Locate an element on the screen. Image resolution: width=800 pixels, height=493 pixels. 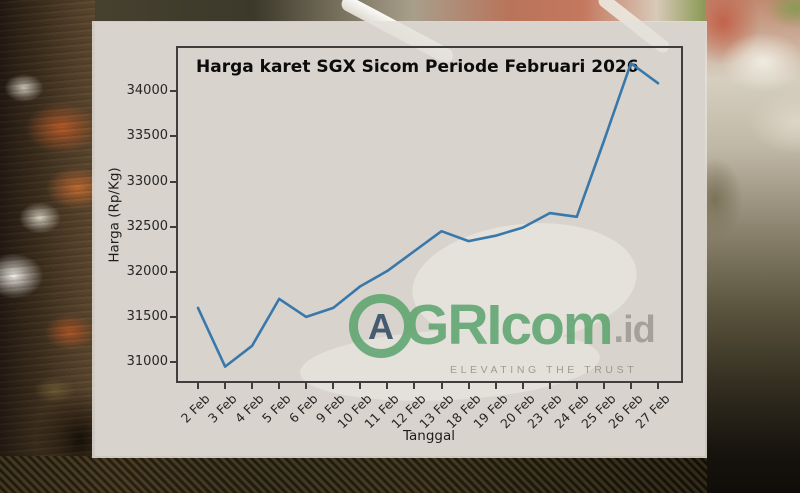
y-tick-label: 32000 is located at coordinates (147, 271).